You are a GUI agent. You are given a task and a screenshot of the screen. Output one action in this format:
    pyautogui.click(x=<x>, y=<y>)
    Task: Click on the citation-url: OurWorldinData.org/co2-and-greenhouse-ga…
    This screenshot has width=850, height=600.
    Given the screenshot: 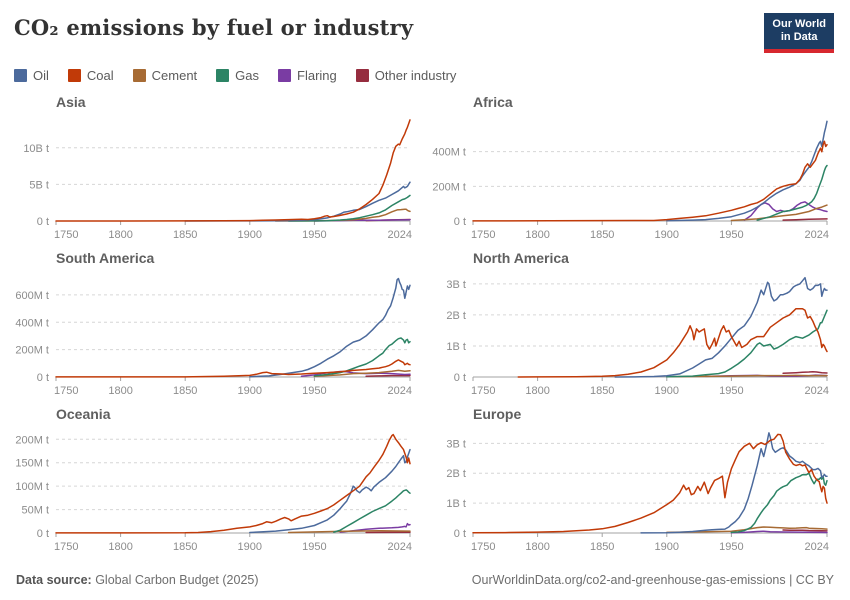 What is the action you would take?
    pyautogui.click(x=628, y=580)
    